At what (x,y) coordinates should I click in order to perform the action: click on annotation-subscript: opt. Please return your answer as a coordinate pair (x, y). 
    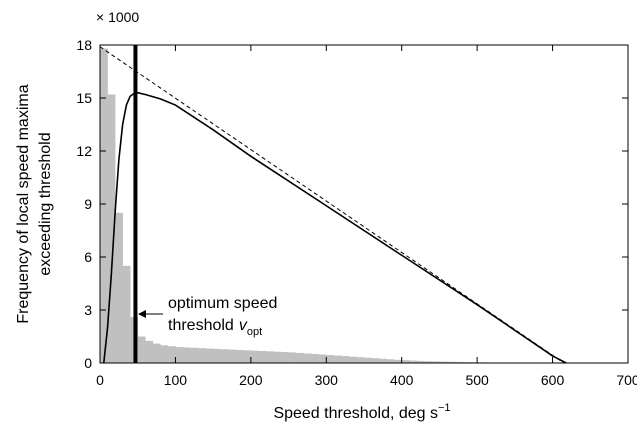
    Looking at the image, I should click on (254, 332).